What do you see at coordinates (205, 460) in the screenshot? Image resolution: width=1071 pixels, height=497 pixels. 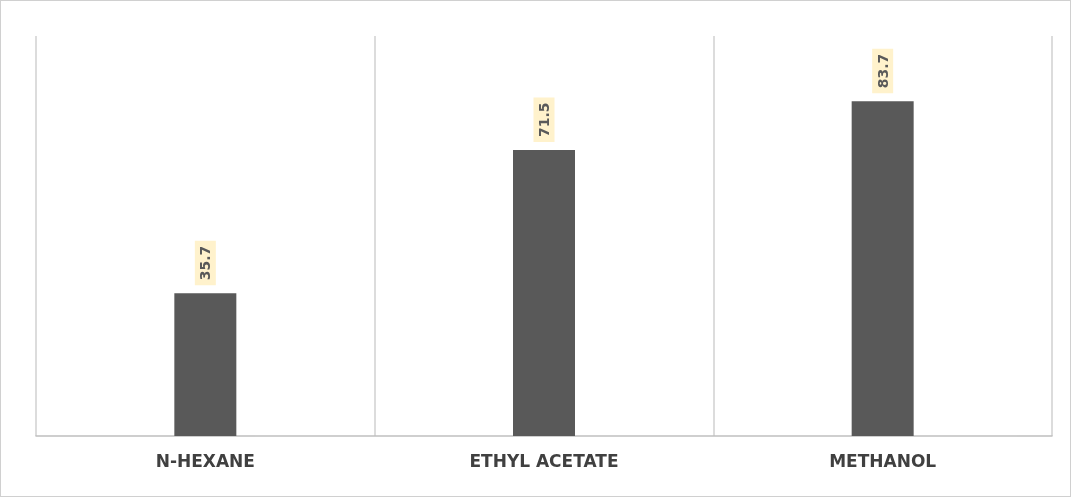 I see `x-tick-label: N-HEXANE` at bounding box center [205, 460].